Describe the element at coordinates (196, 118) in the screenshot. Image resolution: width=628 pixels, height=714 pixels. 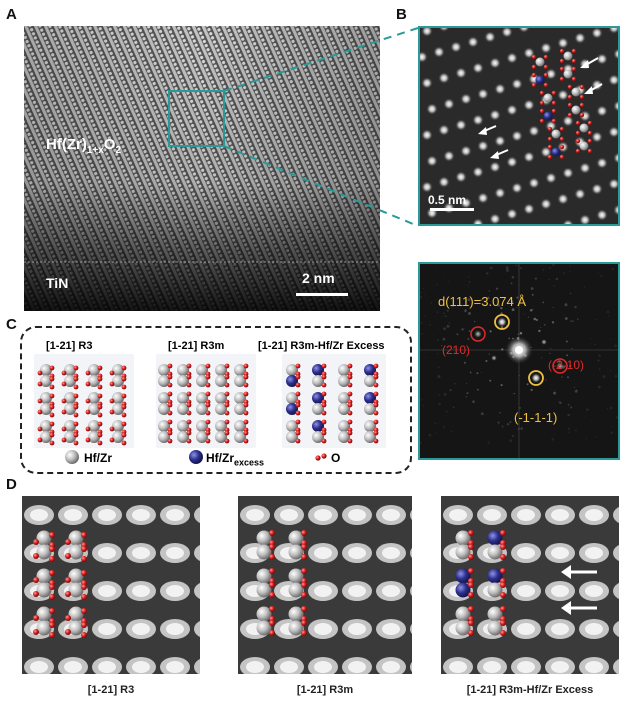
I see `zoom-region-box` at that location.